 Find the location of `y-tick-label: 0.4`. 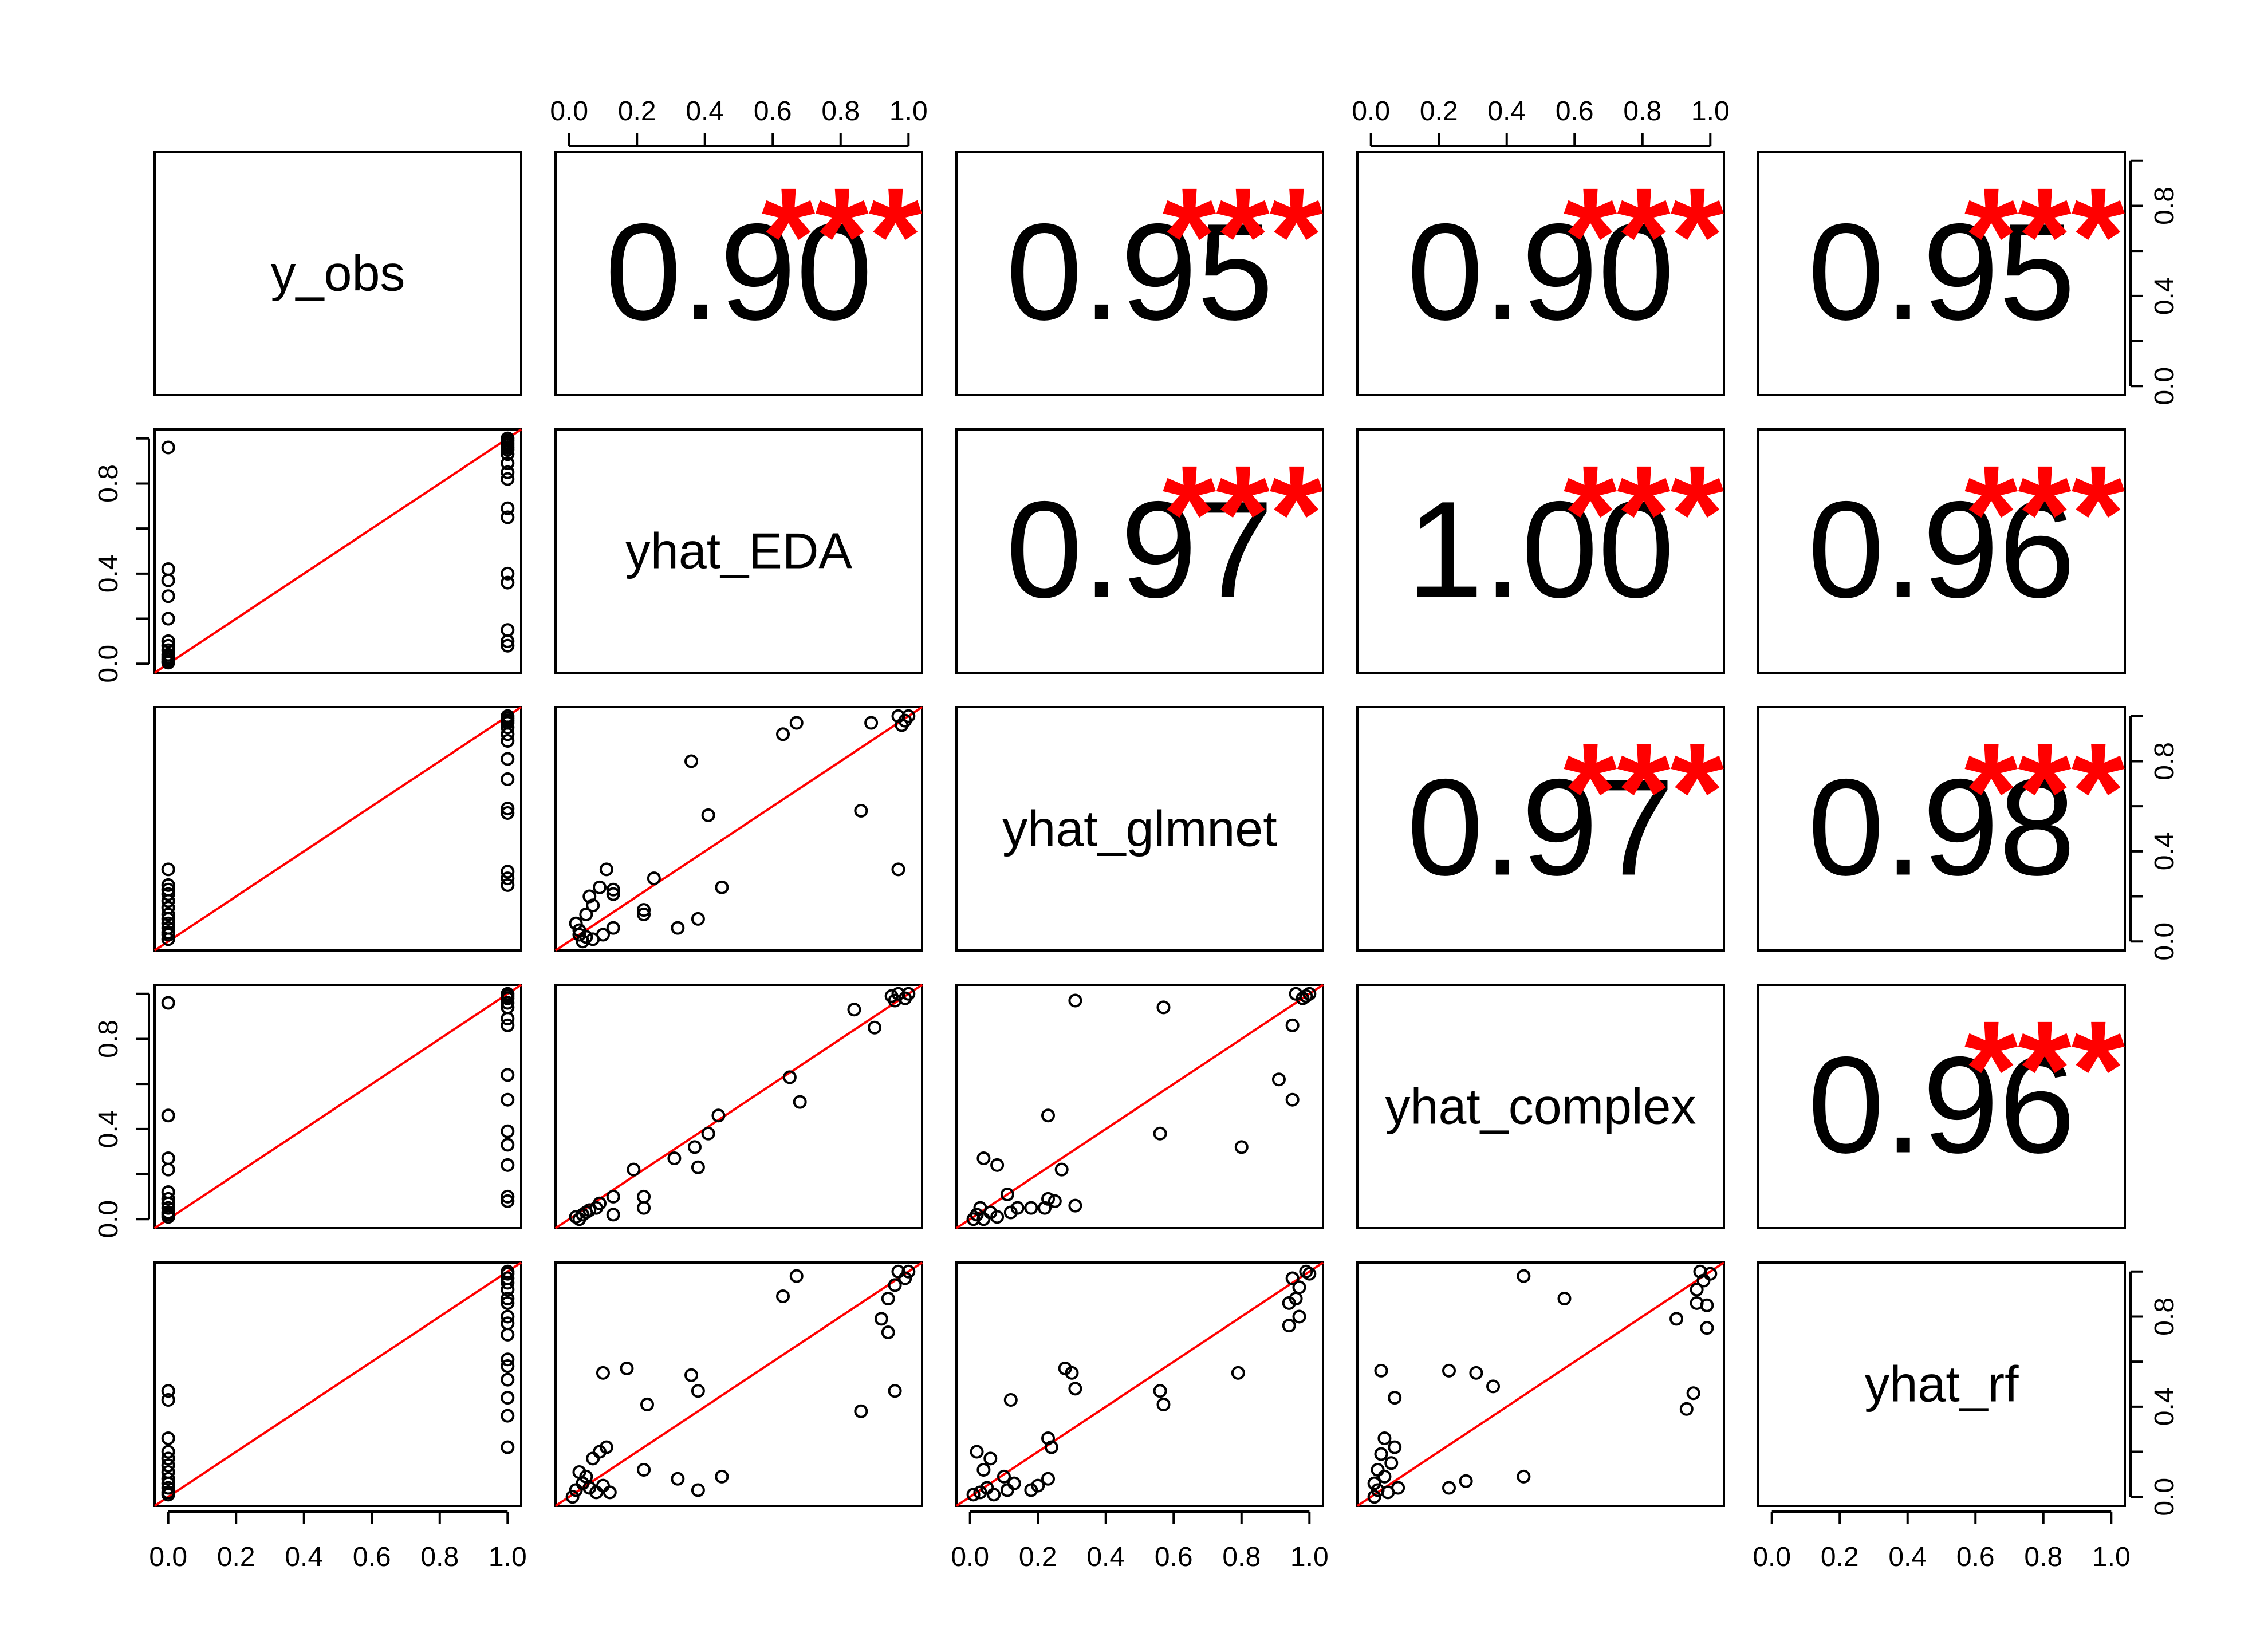

y-tick-label: 0.4 is located at coordinates (2164, 1406).